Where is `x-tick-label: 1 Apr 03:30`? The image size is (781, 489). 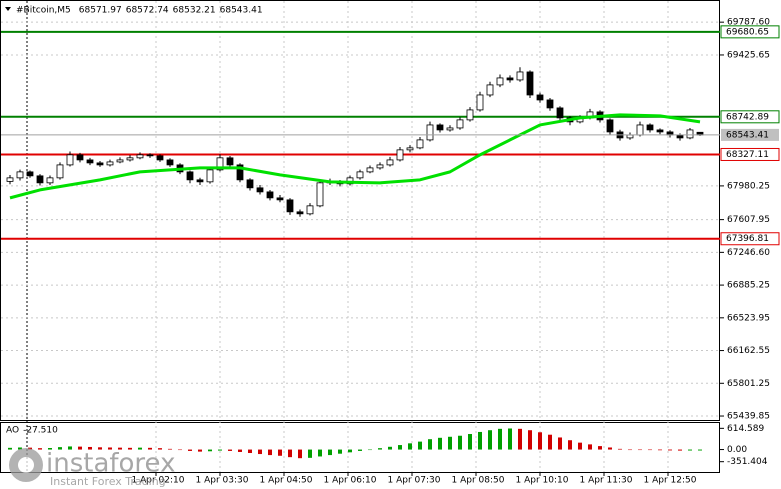 x-tick-label: 1 Apr 03:30 is located at coordinates (222, 481).